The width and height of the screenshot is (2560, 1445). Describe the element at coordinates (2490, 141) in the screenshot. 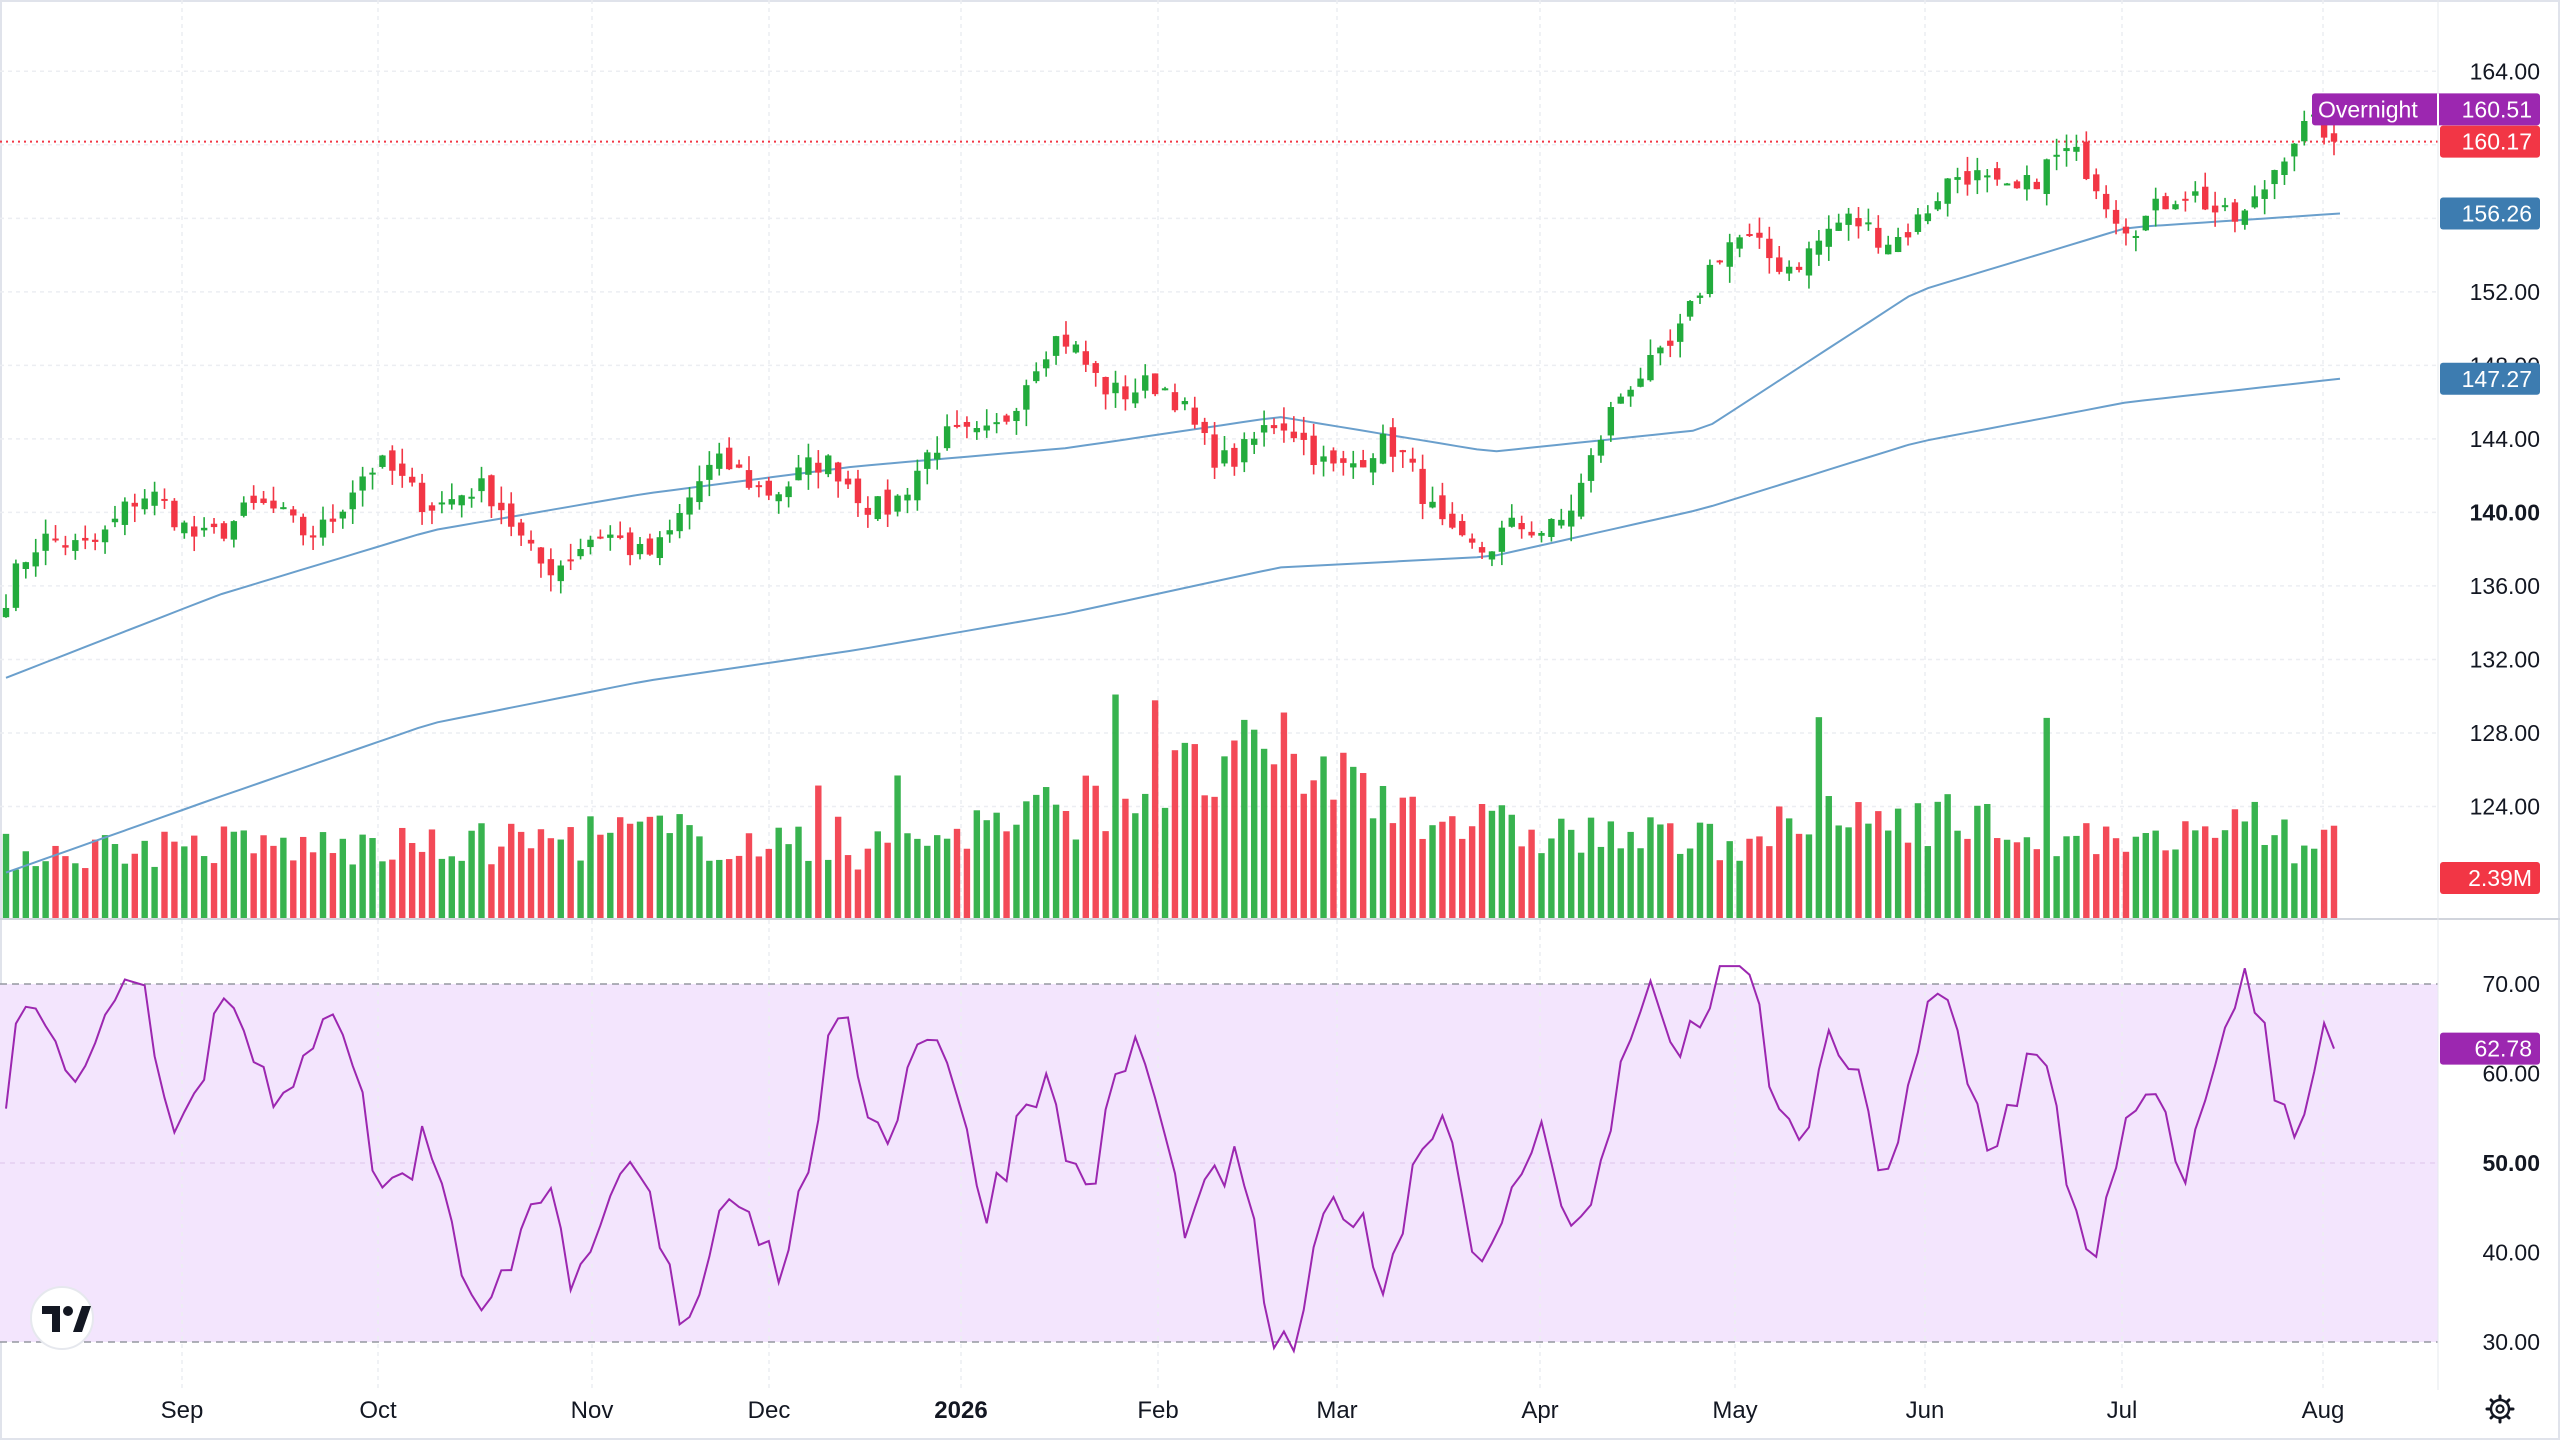

I see `last-price-badge-bg` at that location.